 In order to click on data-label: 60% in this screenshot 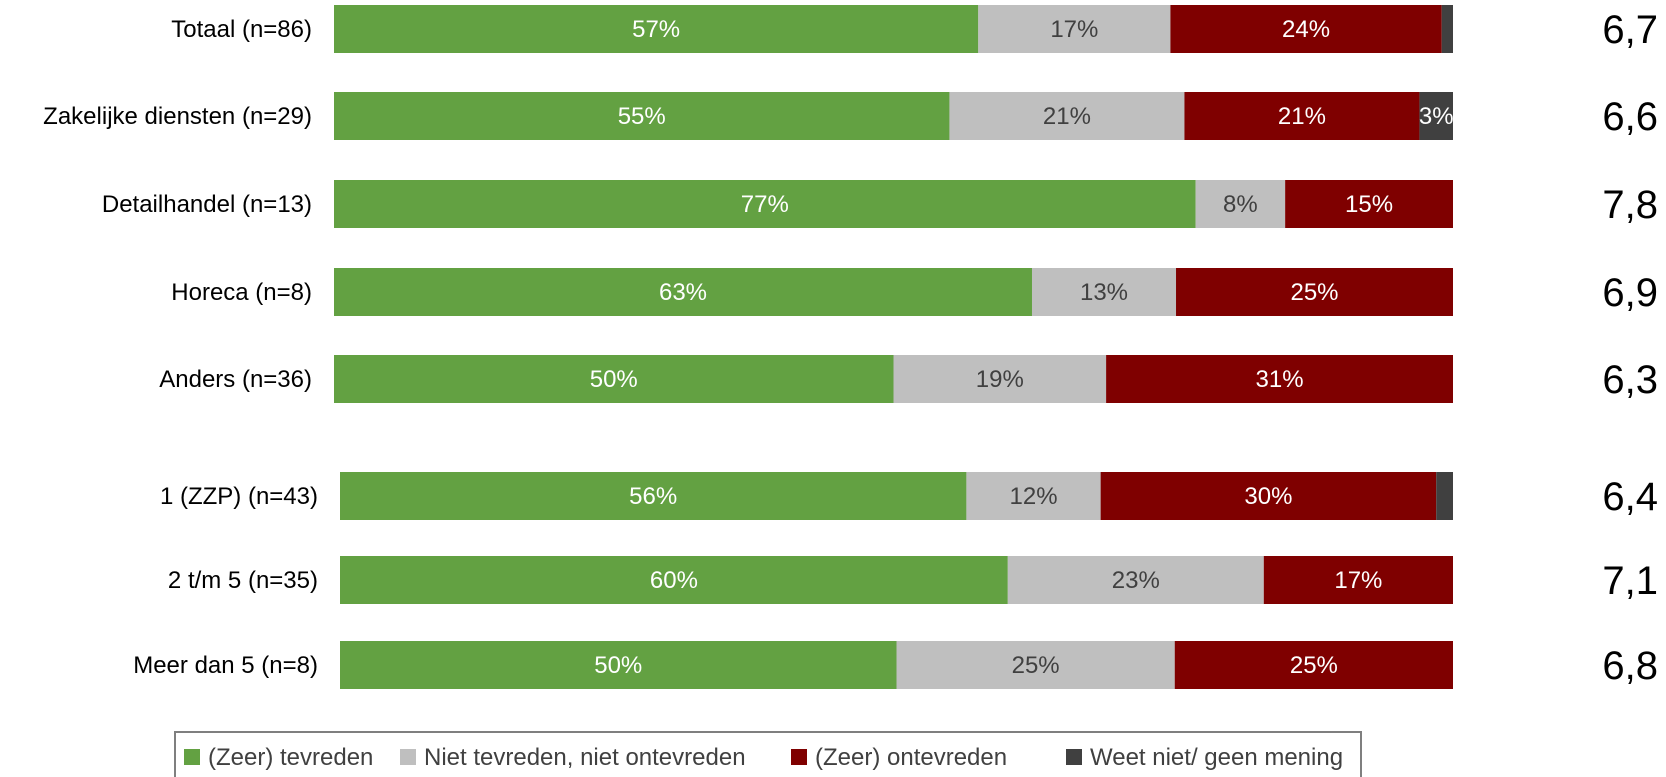, I will do `click(674, 580)`.